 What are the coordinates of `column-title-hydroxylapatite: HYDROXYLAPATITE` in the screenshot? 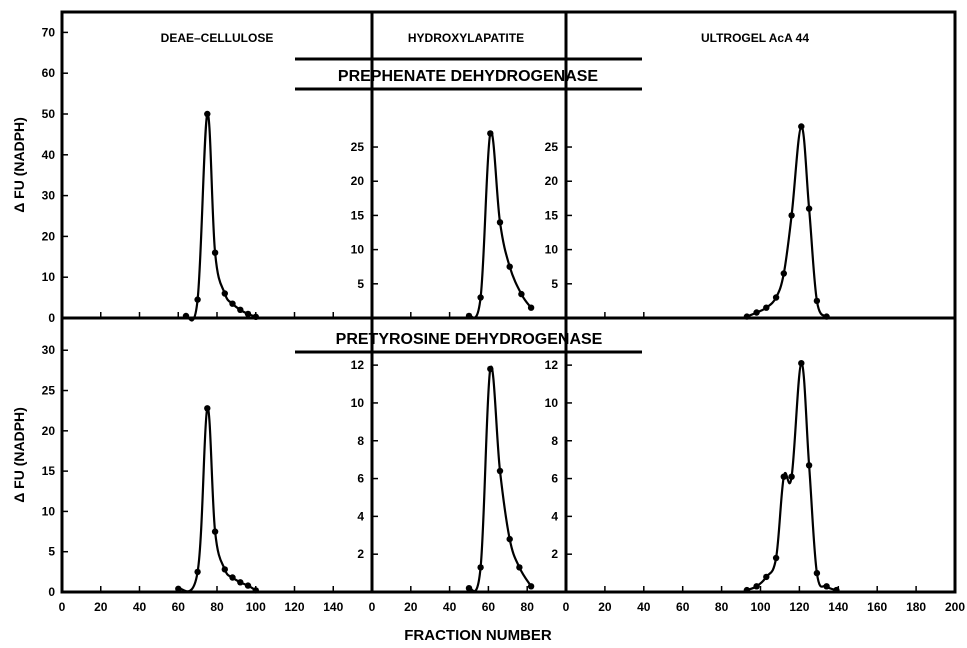 It's located at (466, 38).